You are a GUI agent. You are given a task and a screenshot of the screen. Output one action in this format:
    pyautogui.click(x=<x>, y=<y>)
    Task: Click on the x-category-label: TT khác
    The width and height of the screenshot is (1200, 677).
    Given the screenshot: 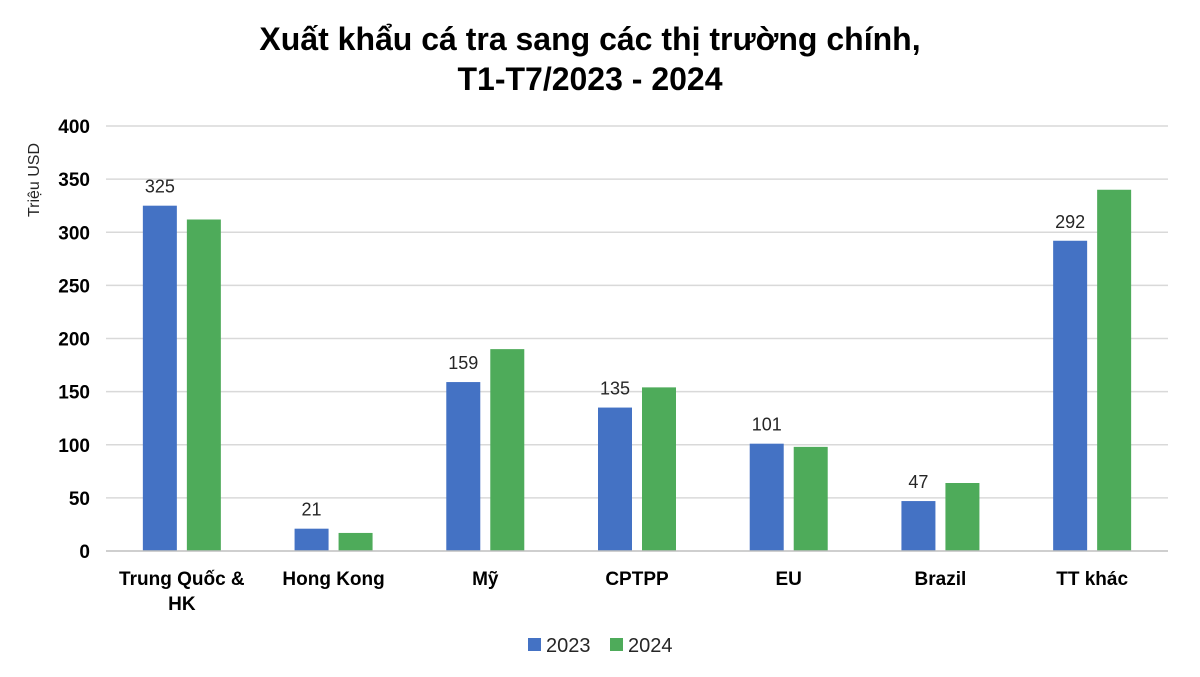 What is the action you would take?
    pyautogui.click(x=1092, y=579)
    